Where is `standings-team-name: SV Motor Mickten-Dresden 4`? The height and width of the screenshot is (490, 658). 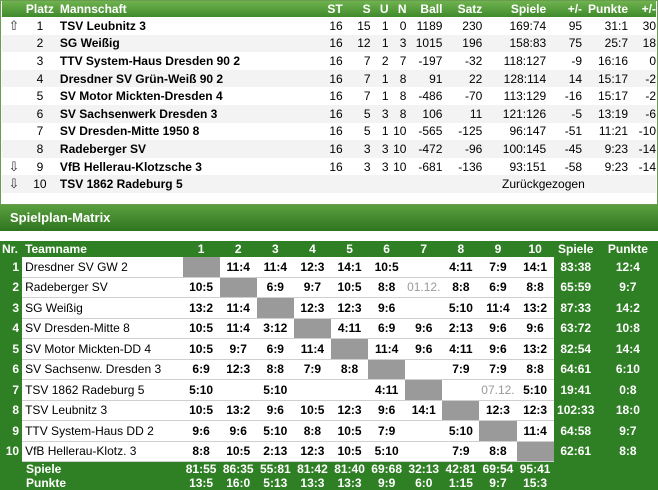 standings-team-name: SV Motor Mickten-Dresden 4 is located at coordinates (182, 96).